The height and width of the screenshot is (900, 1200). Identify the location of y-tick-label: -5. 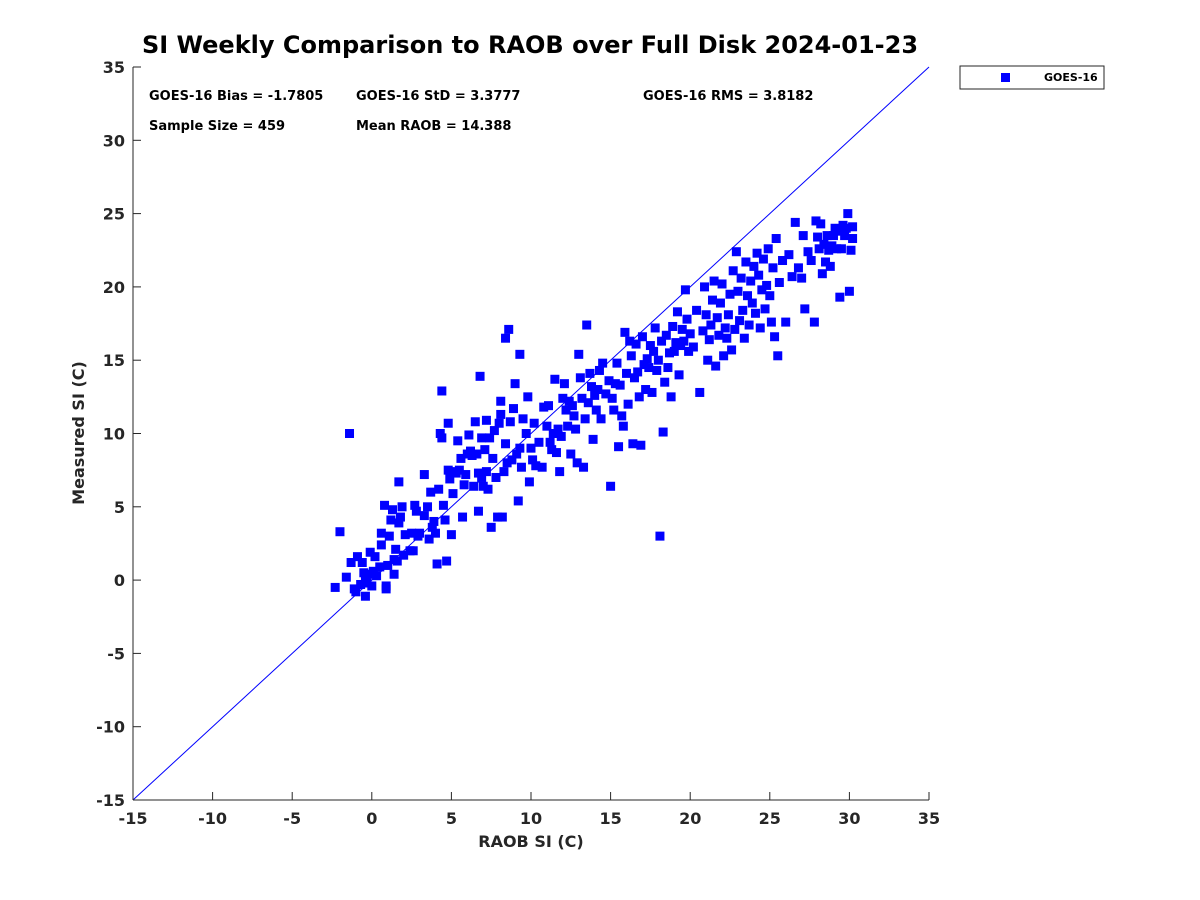
(116, 653).